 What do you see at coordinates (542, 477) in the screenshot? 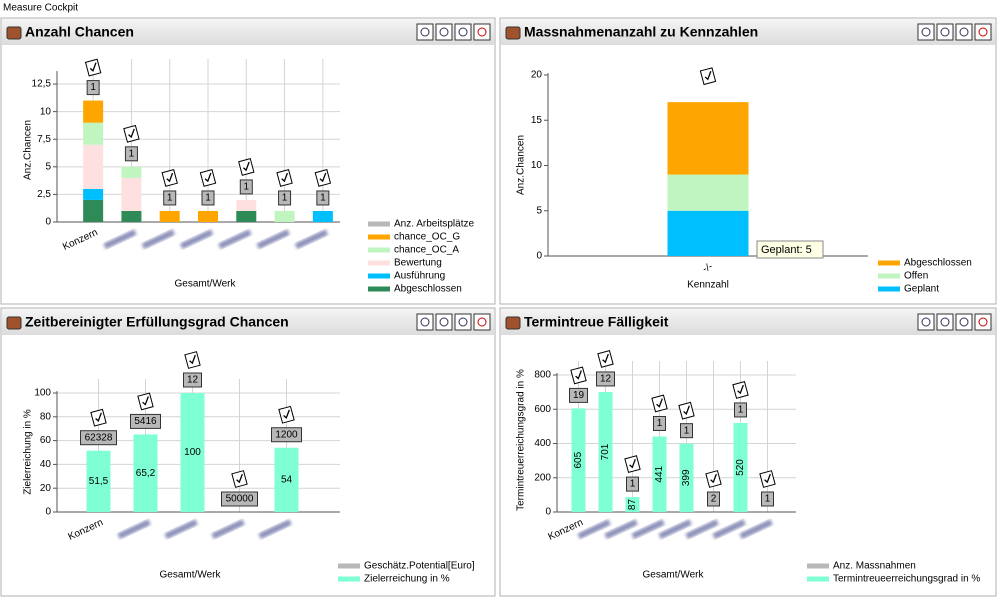
I see `y-tick-label: 200` at bounding box center [542, 477].